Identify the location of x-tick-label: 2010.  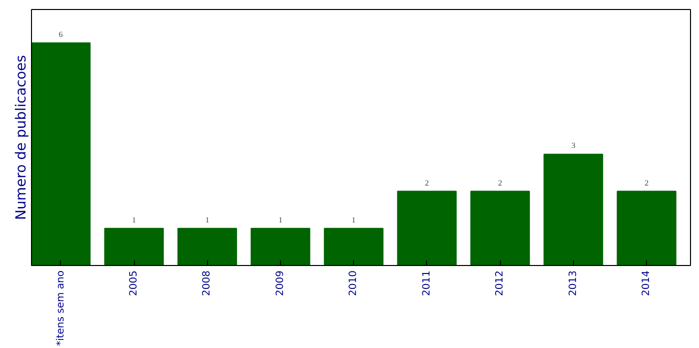
(354, 283).